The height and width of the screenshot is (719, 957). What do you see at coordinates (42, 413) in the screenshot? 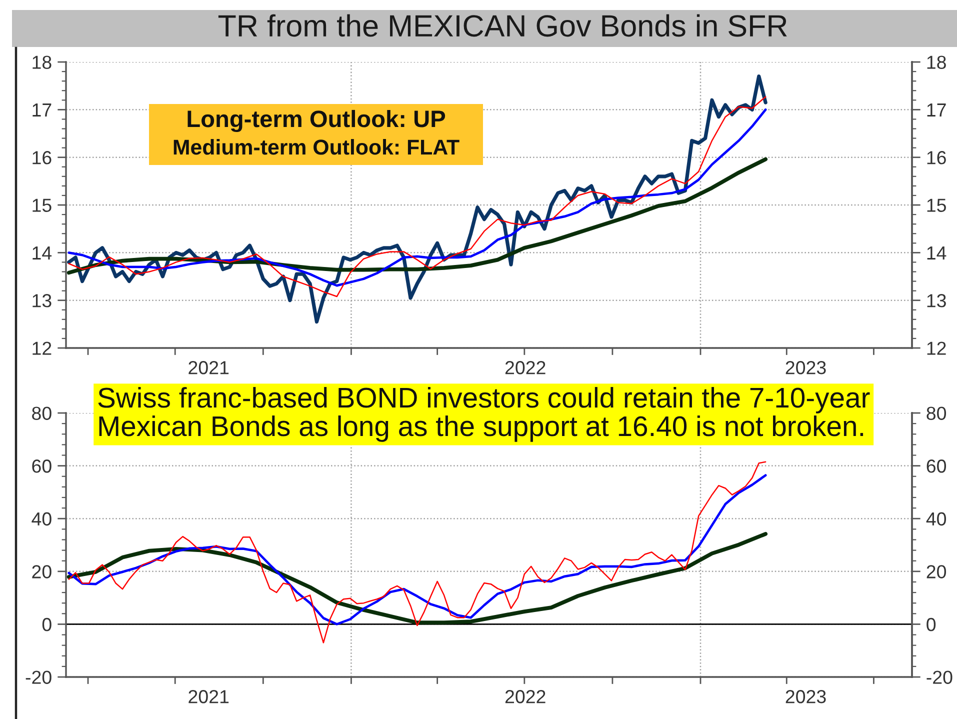
I see `y-tick-label: 80` at bounding box center [42, 413].